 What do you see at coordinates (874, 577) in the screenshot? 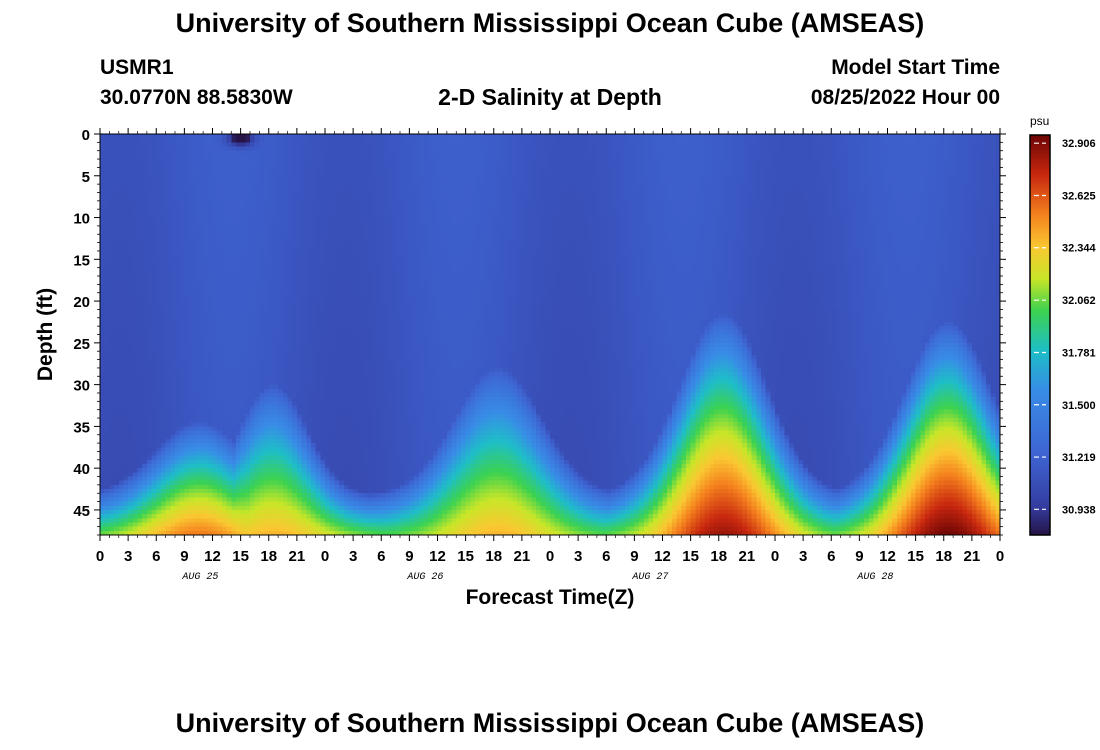
I see `day-label: AUG 28` at bounding box center [874, 577].